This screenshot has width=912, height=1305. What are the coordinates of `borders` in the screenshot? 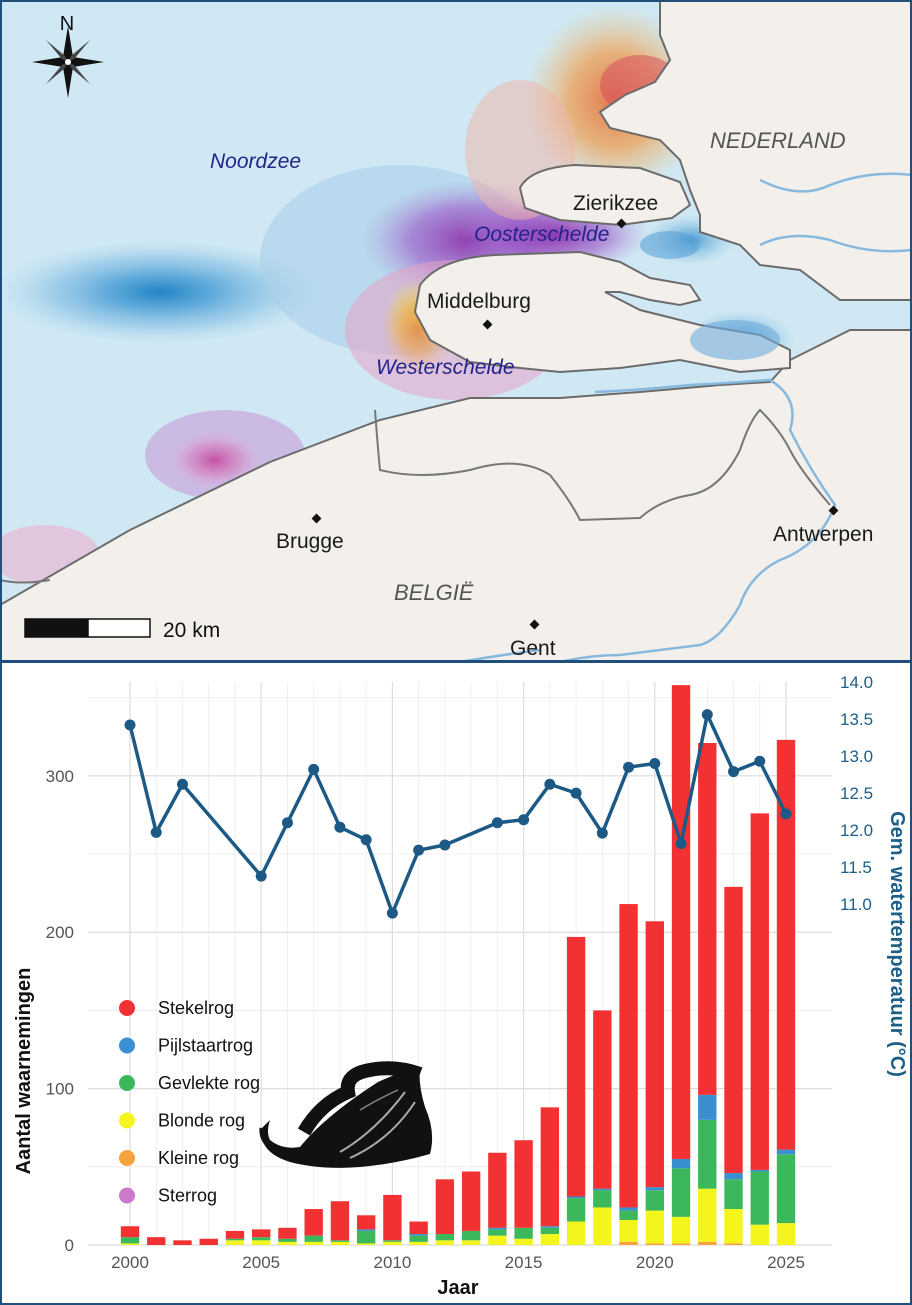 It's located at (415, 496).